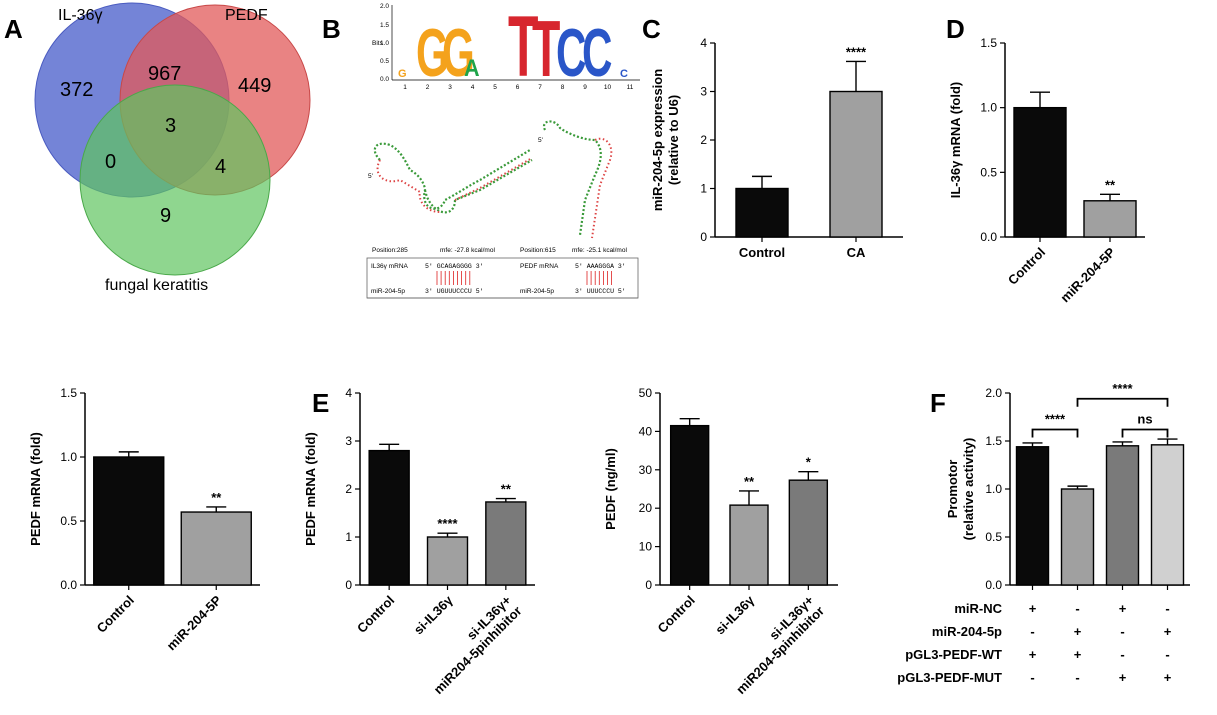 This screenshot has height=715, width=1217. I want to click on venn-count-pedf-only: 449, so click(254, 86).